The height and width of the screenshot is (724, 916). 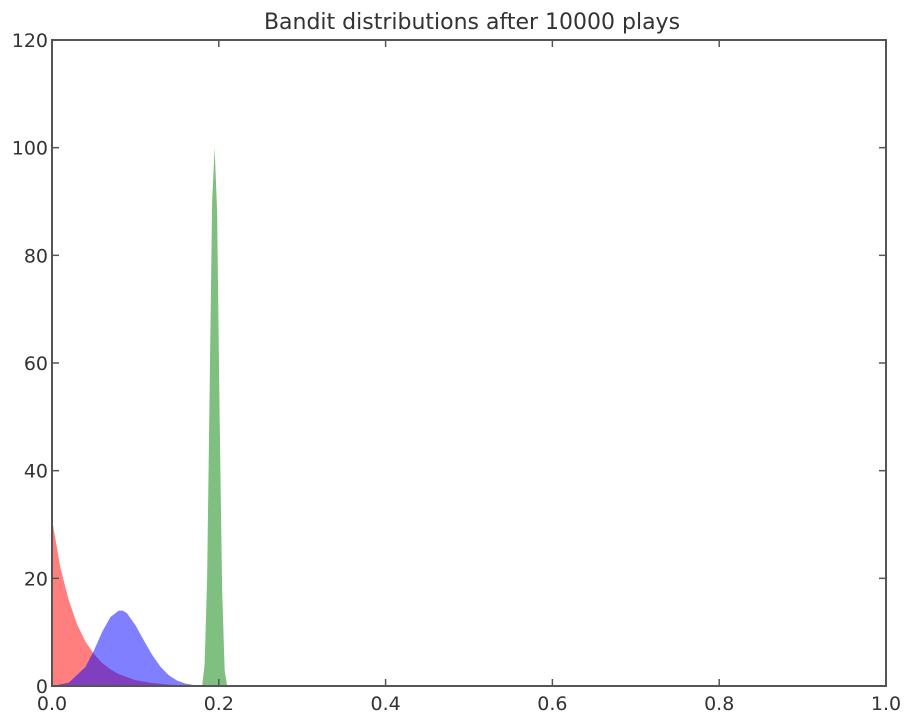 I want to click on y-tick-label: 100, so click(x=30, y=149).